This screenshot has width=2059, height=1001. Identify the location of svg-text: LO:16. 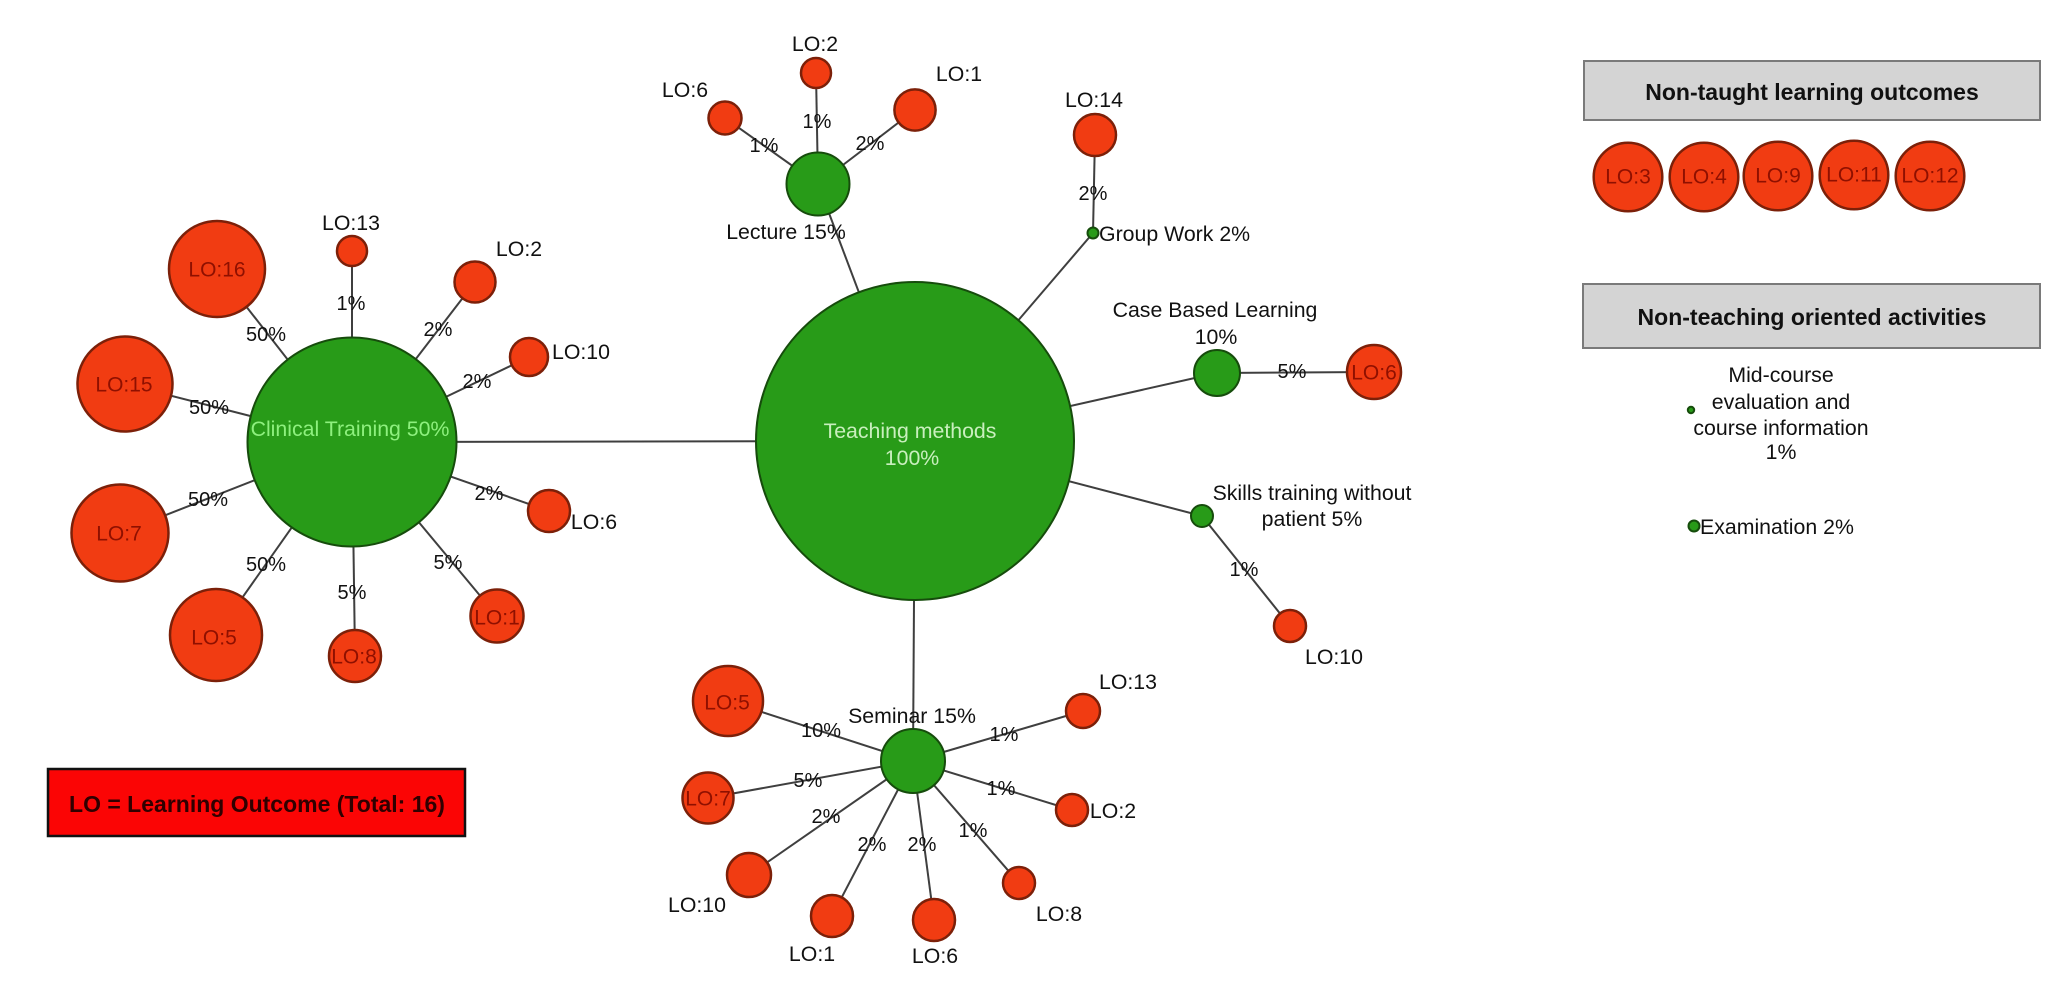
(216, 270).